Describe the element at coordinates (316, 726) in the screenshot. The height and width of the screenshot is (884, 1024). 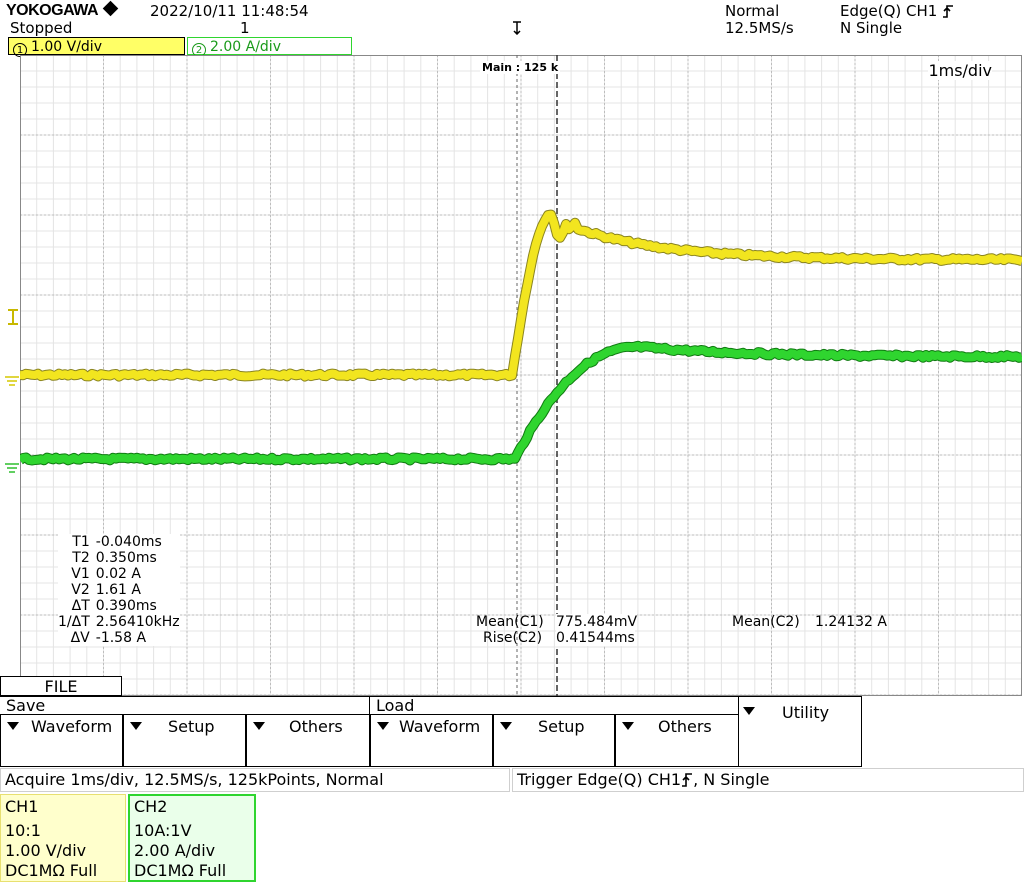
I see `save-others-label: Others` at that location.